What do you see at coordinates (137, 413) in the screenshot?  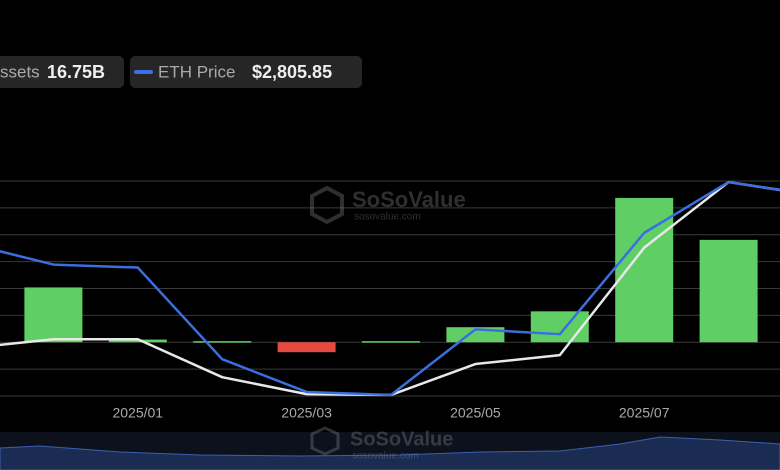 I see `x-tick-label: 2025/01` at bounding box center [137, 413].